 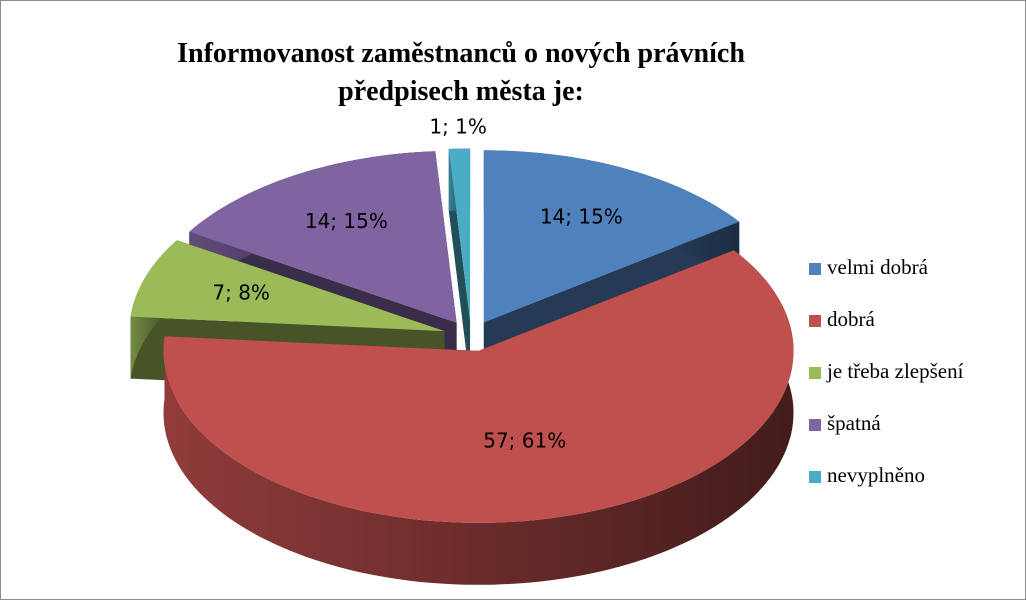 I want to click on data-label: 1; 1%, so click(x=458, y=127).